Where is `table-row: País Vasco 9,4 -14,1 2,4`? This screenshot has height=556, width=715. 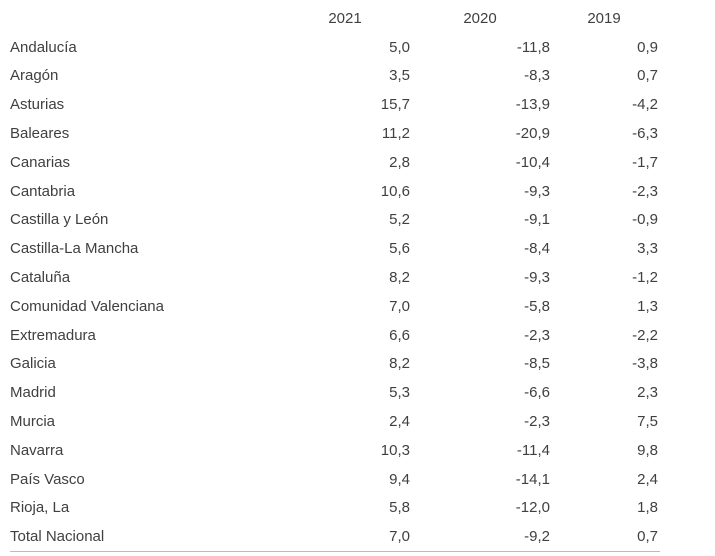 table-row: País Vasco 9,4 -14,1 2,4 is located at coordinates (335, 479).